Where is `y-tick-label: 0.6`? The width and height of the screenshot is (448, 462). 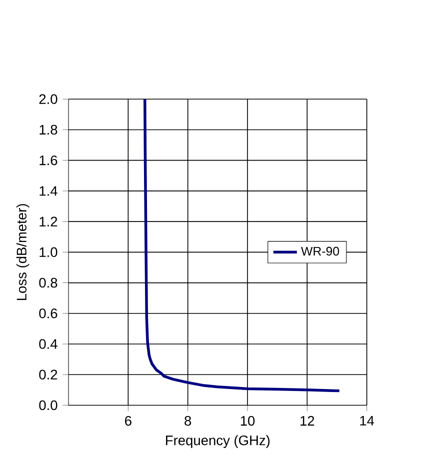
y-tick-label: 0.6 is located at coordinates (48, 313).